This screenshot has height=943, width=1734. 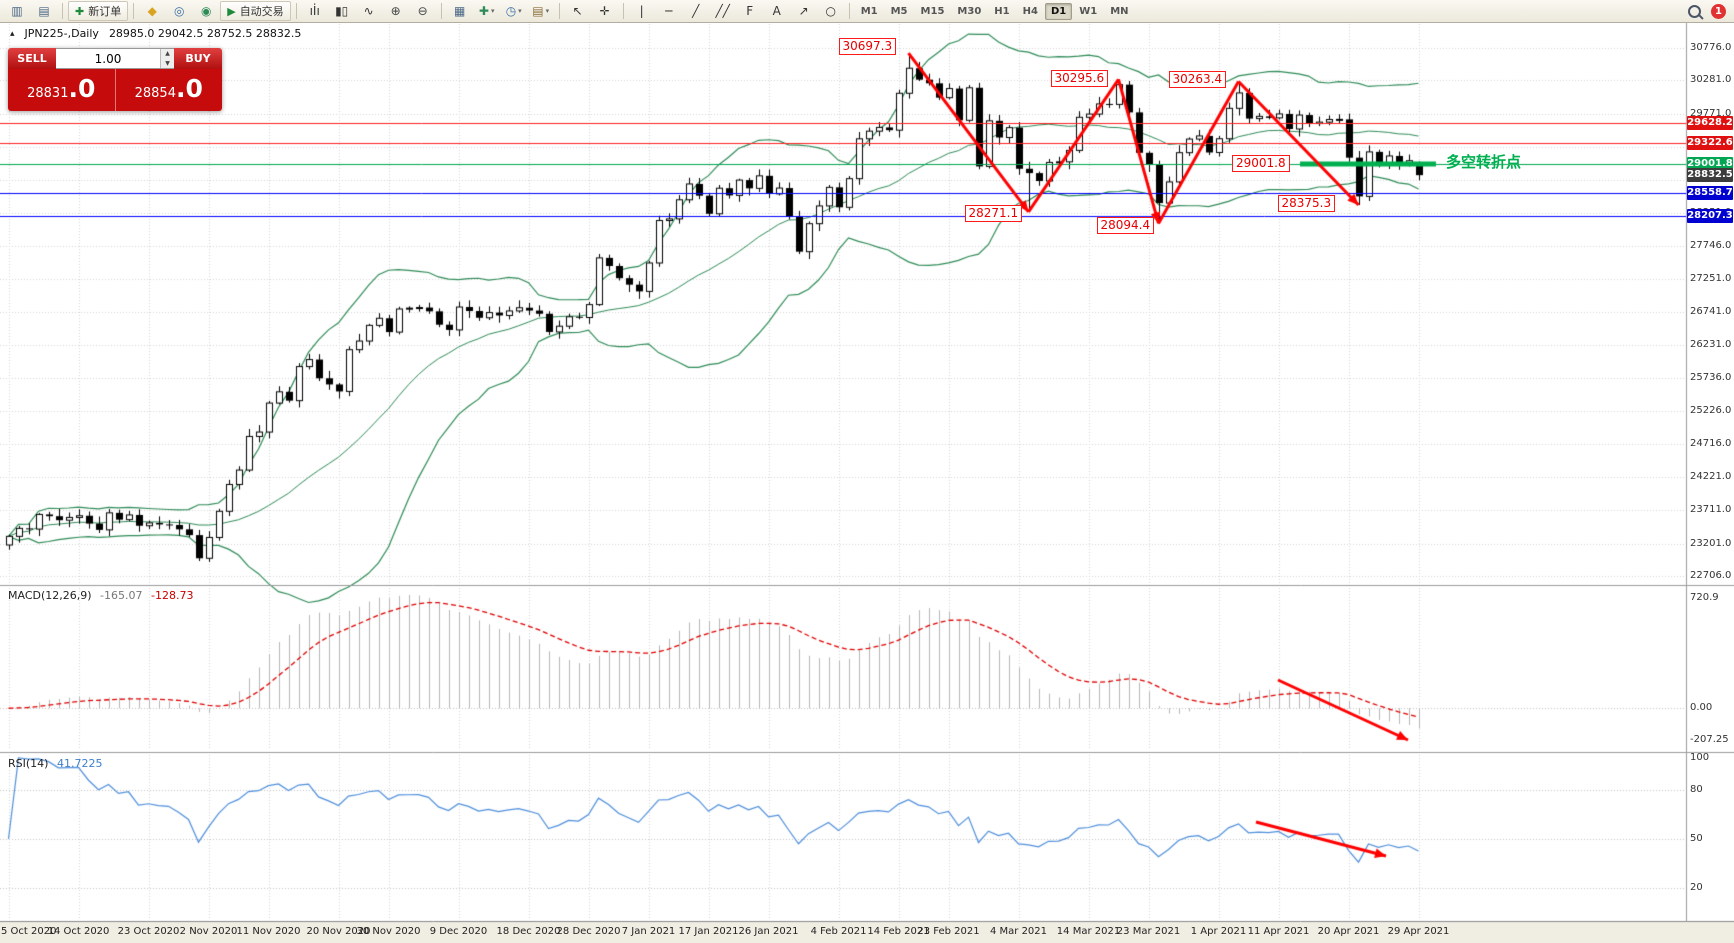 I want to click on profiles-icon: ▤, so click(x=44, y=11).